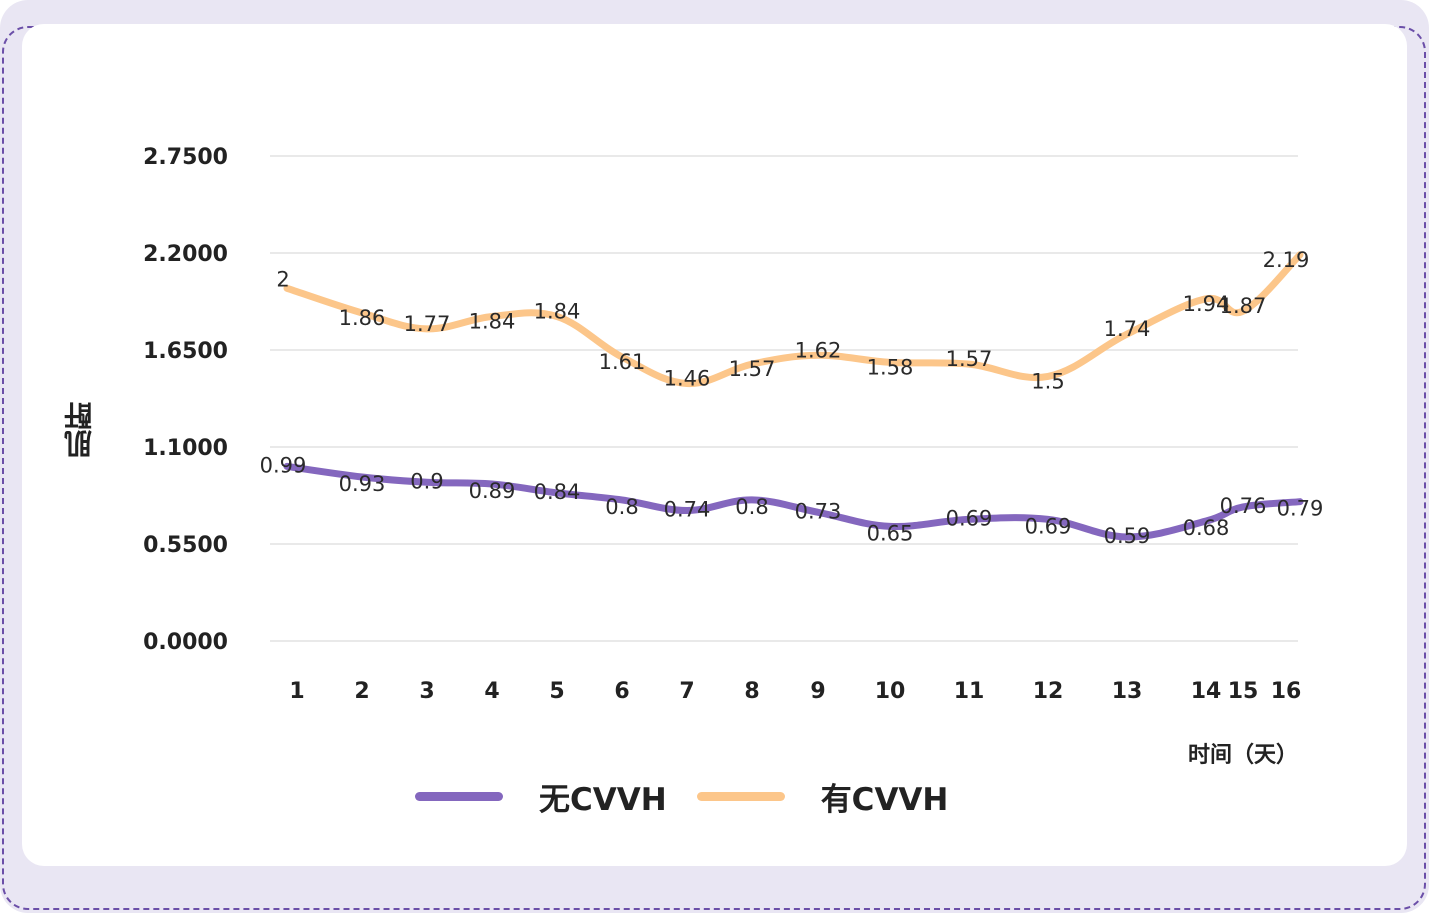  I want to click on data-label: 1.58, so click(890, 367).